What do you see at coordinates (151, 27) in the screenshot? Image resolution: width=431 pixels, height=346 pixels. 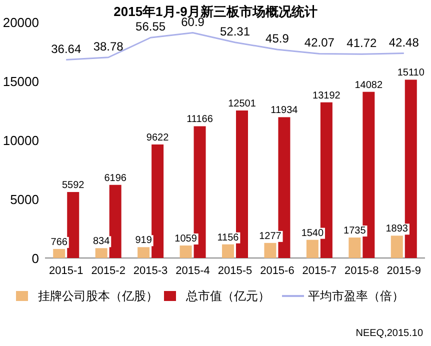 I see `data-label: 56.55` at bounding box center [151, 27].